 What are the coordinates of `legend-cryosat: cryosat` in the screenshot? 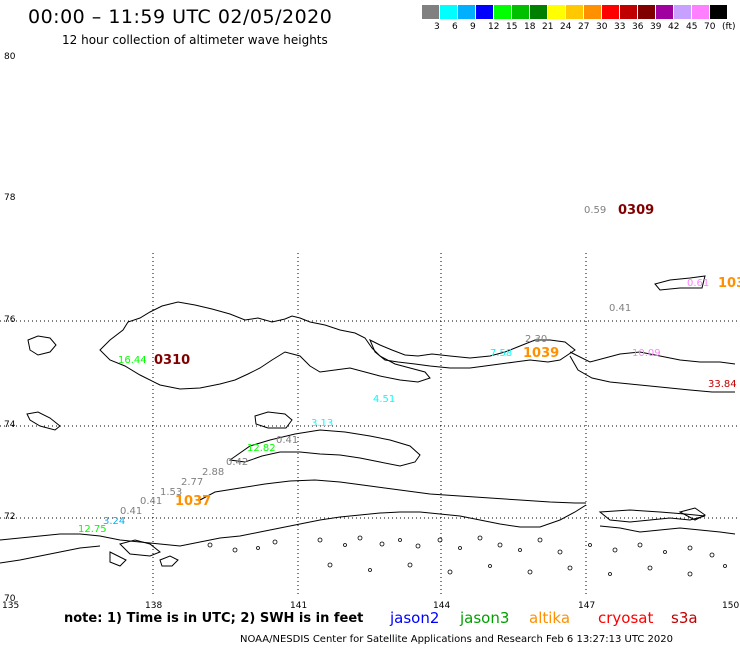 It's located at (626, 618).